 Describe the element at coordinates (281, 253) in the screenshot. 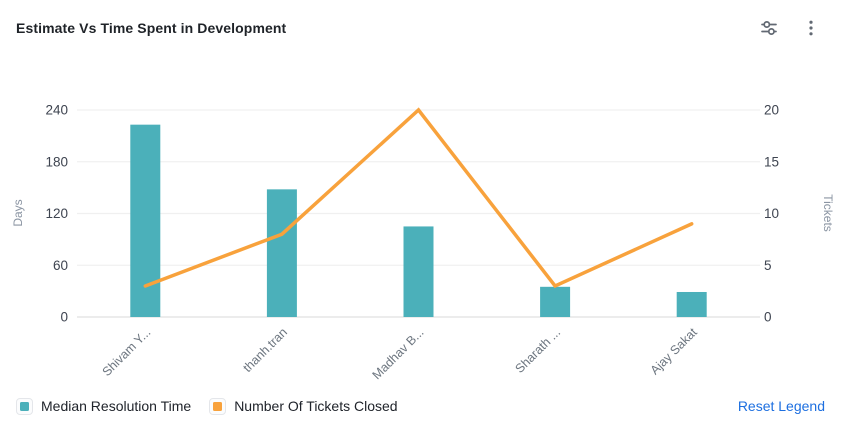

I see `bar-thanh.tran` at that location.